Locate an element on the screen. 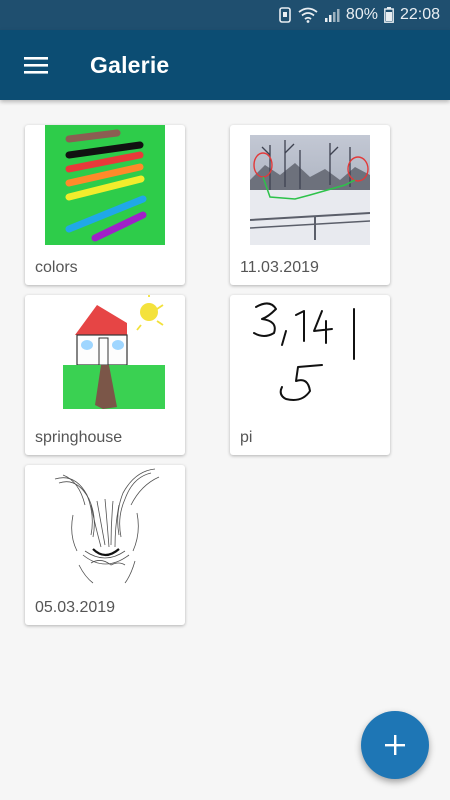 Image resolution: width=450 pixels, height=800 pixels. plus-icon is located at coordinates (395, 745).